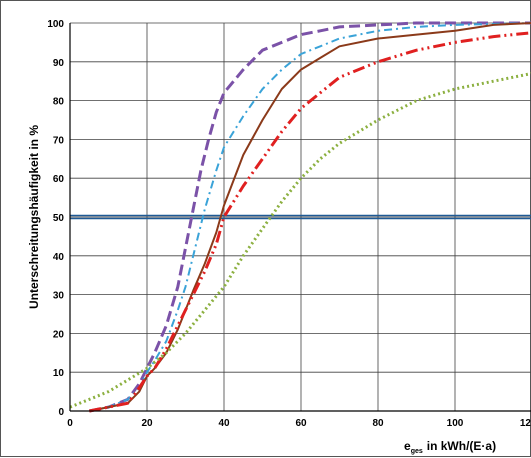 Image resolution: width=531 pixels, height=458 pixels. What do you see at coordinates (525, 423) in the screenshot?
I see `x-tick-label: 12` at bounding box center [525, 423].